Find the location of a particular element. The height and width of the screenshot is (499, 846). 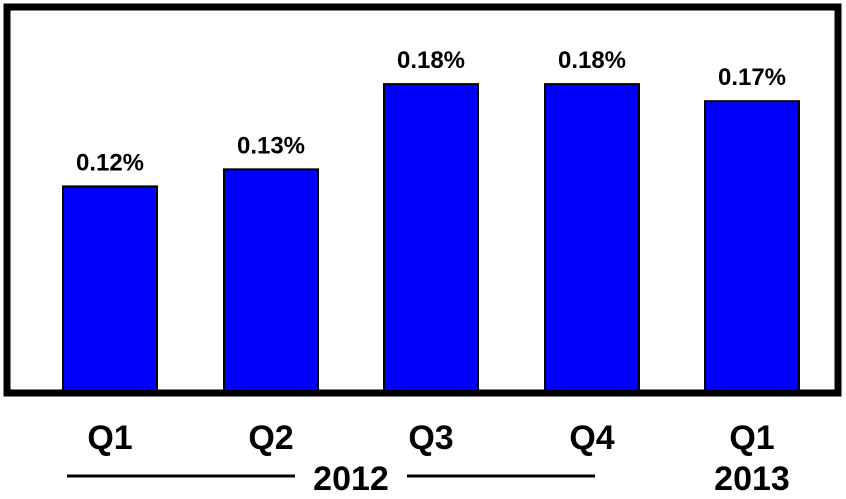

category-label-2: Q2 is located at coordinates (270, 438).